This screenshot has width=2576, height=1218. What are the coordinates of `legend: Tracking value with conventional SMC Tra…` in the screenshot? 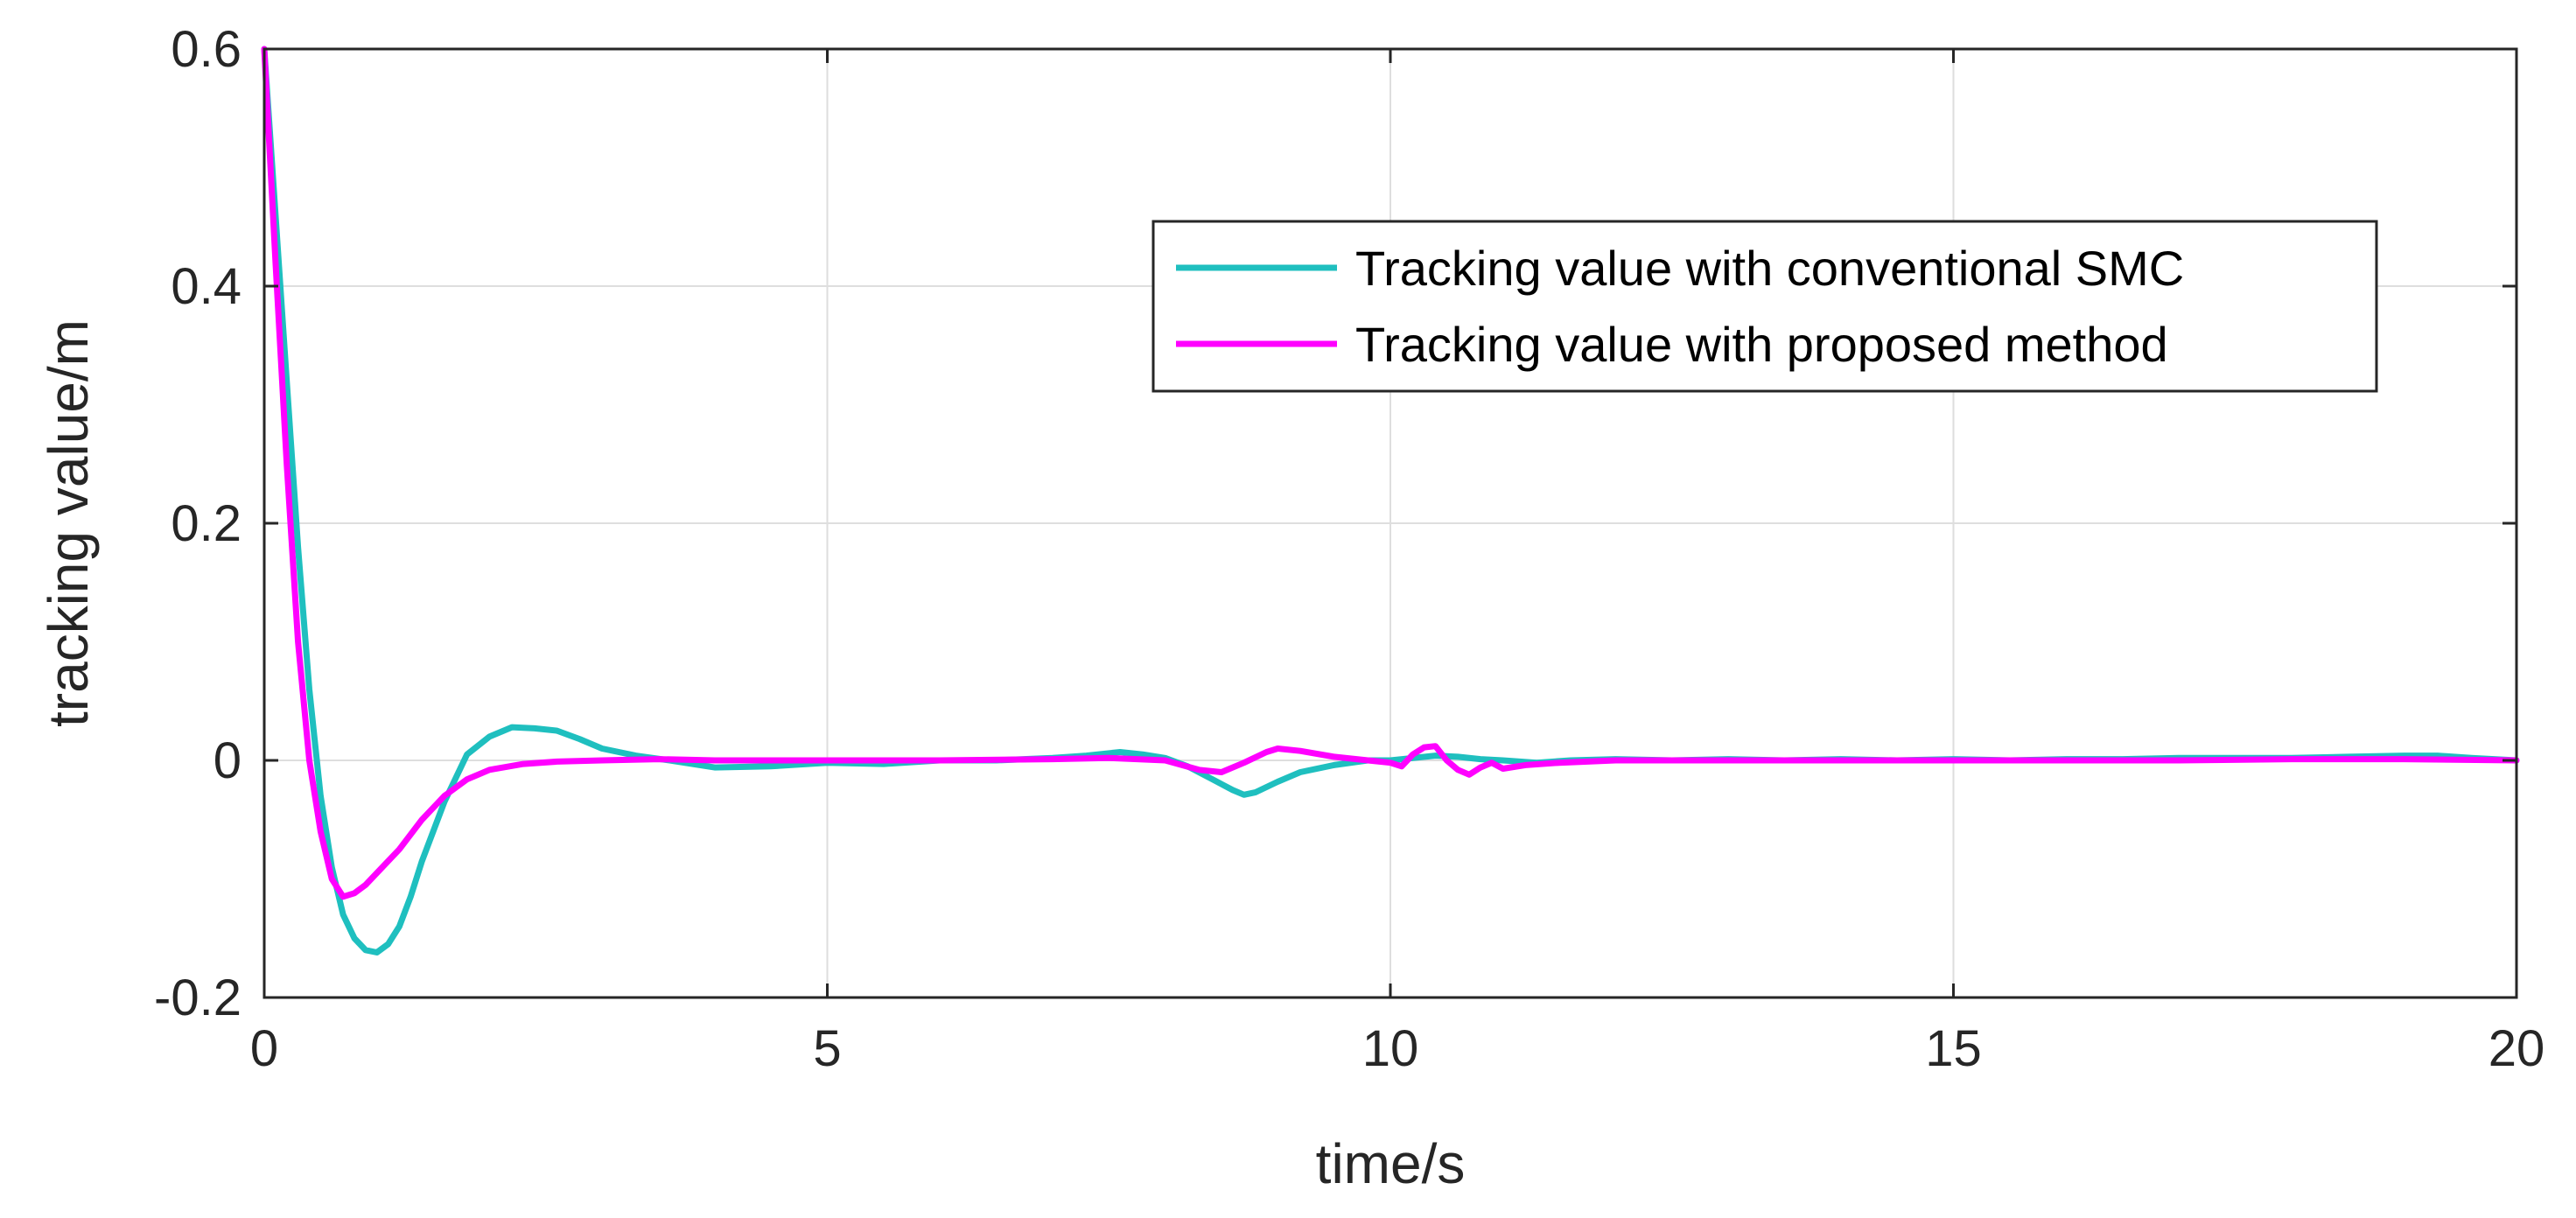 It's located at (1765, 306).